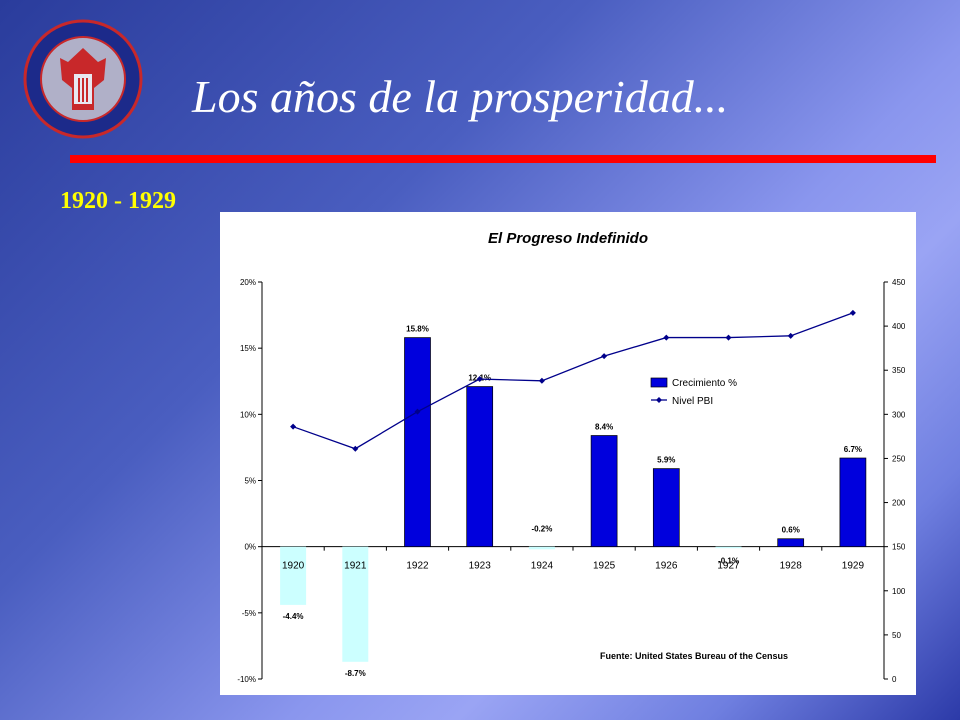 The image size is (960, 720). What do you see at coordinates (899, 503) in the screenshot?
I see `right-tick-label: 200` at bounding box center [899, 503].